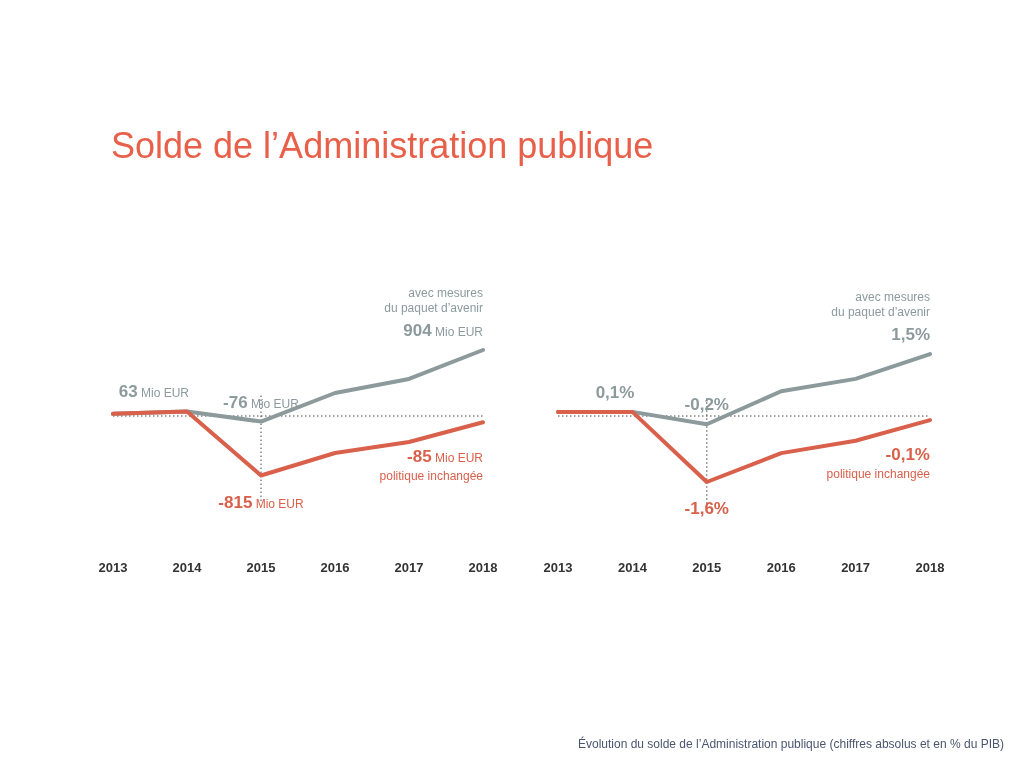  Describe the element at coordinates (707, 405) in the screenshot. I see `data-label: -0,2%` at that location.